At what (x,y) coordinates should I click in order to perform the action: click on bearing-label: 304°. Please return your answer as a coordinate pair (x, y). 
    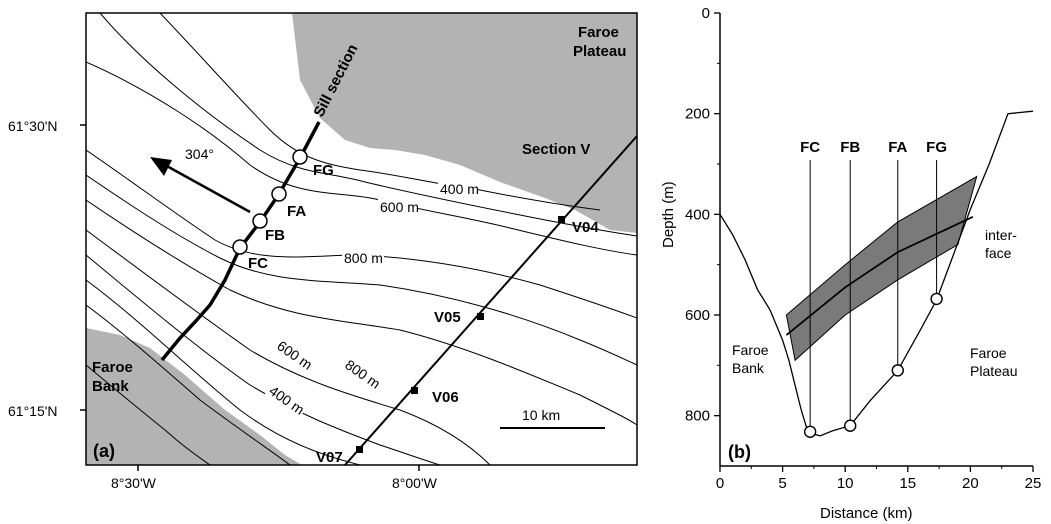
    Looking at the image, I should click on (199, 154).